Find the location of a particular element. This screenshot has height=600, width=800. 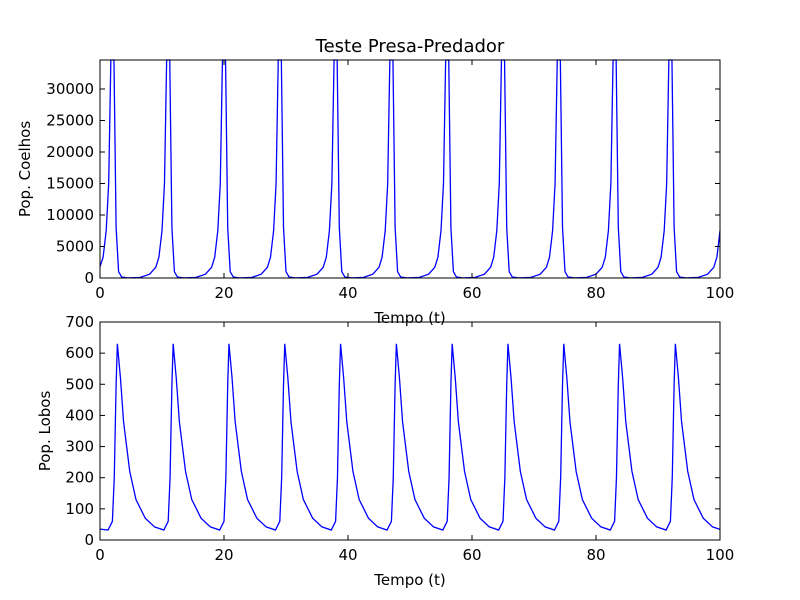

y-axis-label: Pop. Lobos is located at coordinates (45, 431).